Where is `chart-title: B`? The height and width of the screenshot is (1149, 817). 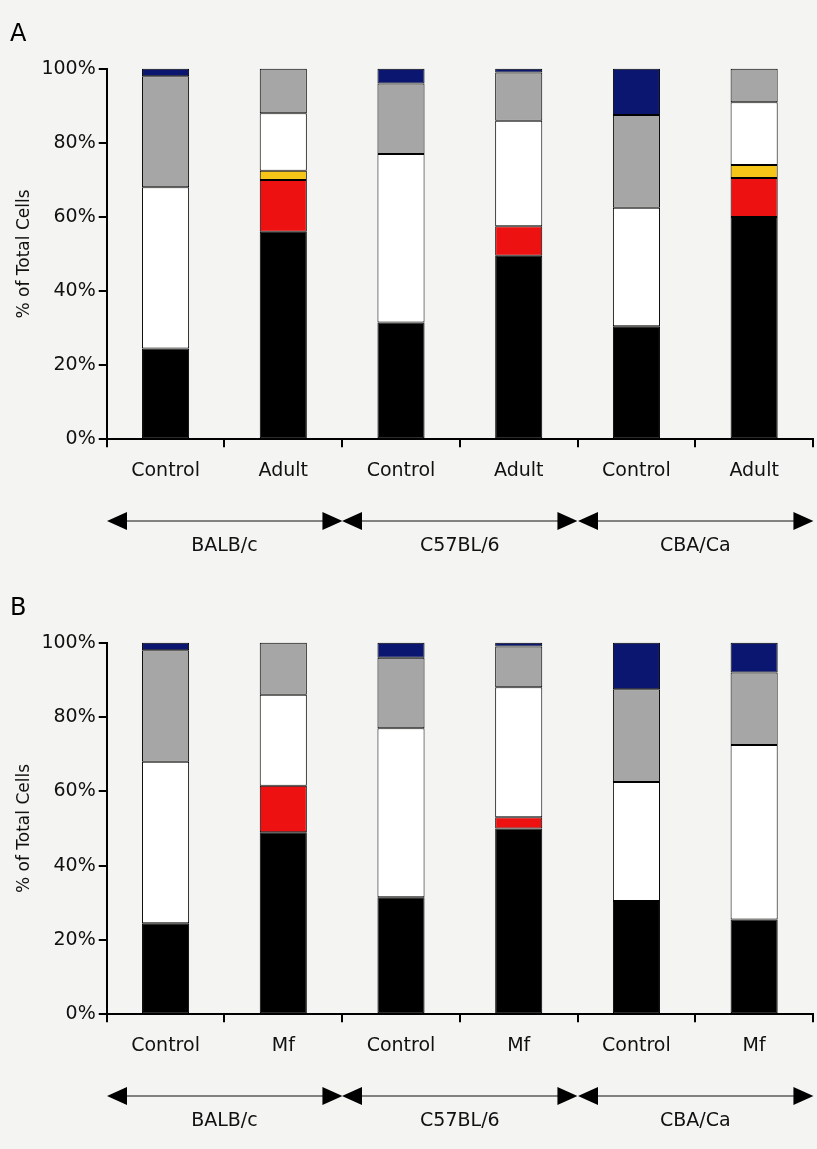 chart-title: B is located at coordinates (18, 606).